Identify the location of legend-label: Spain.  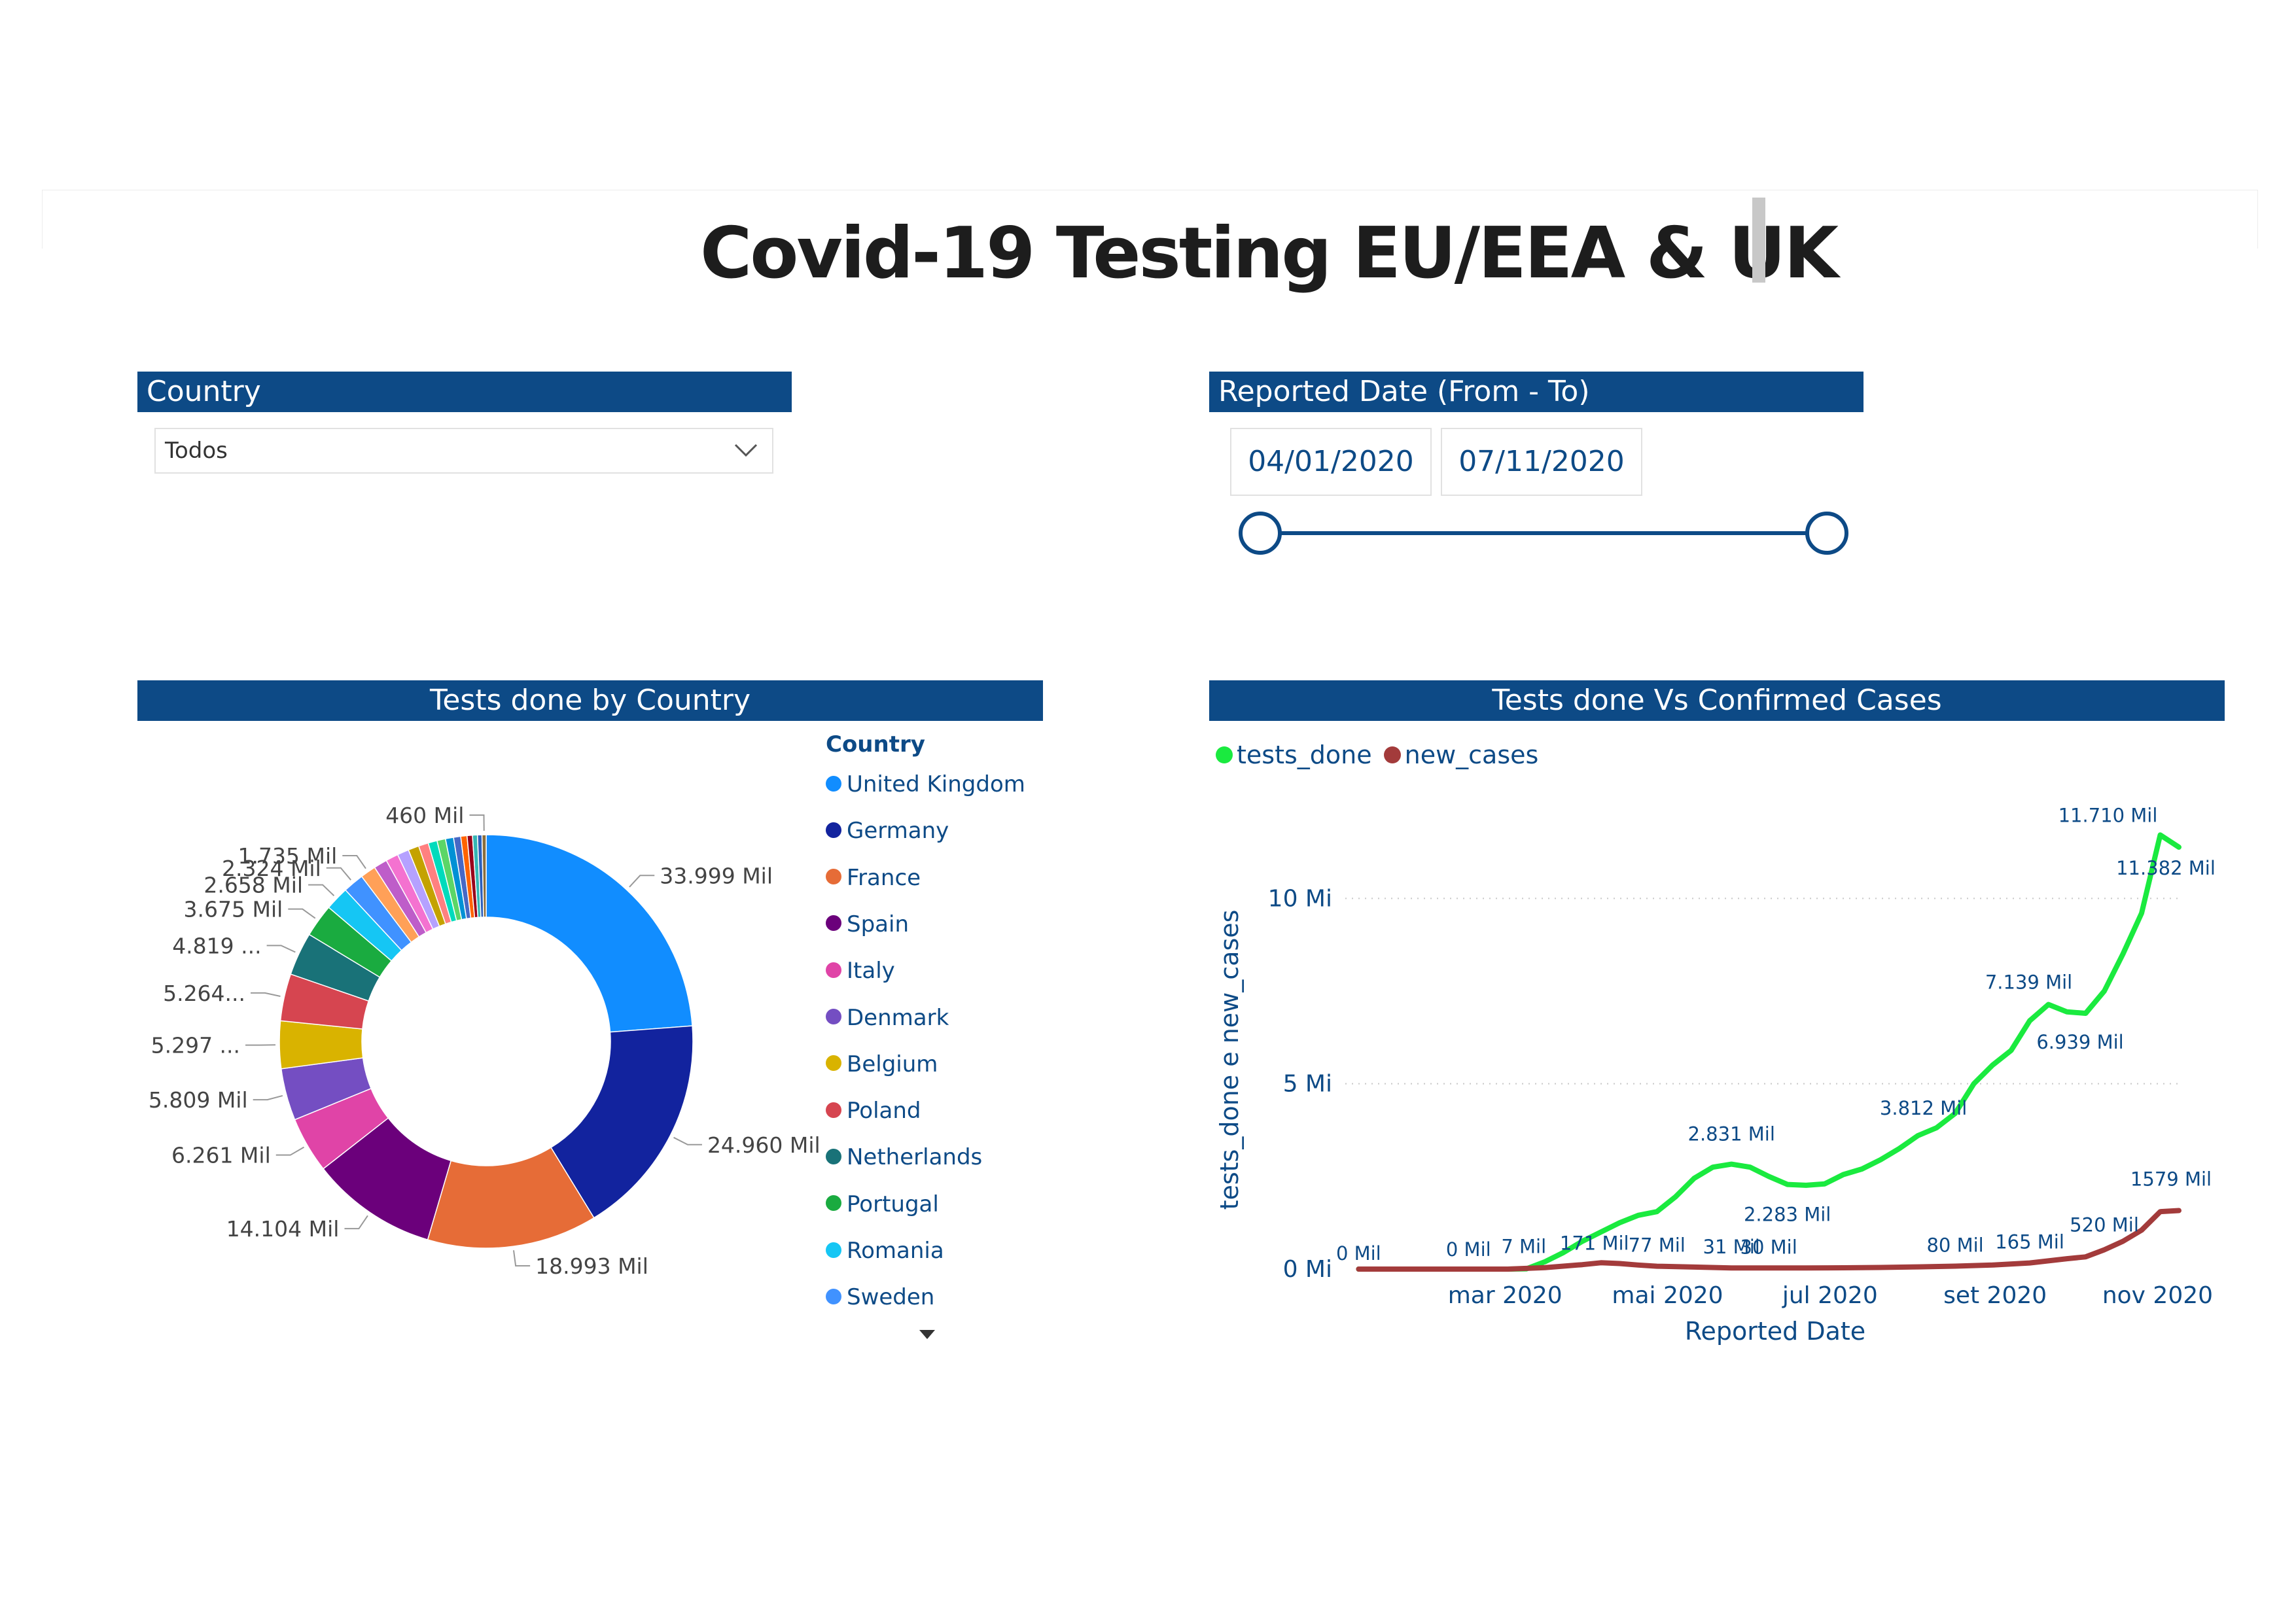
(878, 924).